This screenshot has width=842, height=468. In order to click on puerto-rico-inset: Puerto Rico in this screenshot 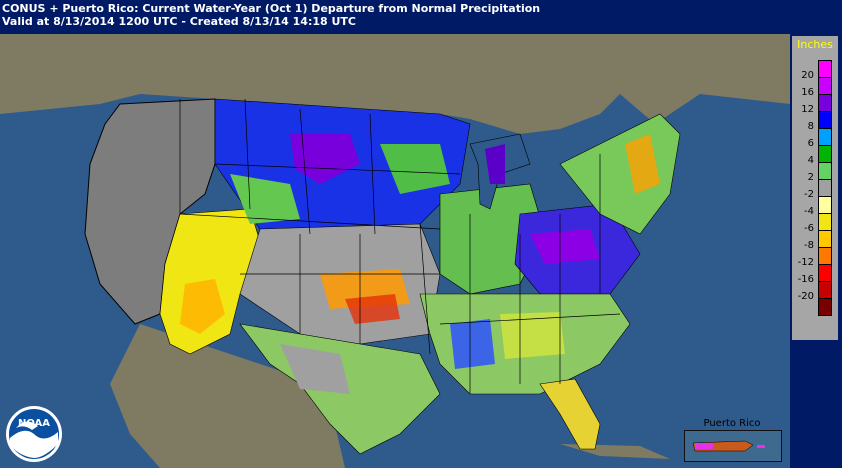, I will do `click(732, 440)`.